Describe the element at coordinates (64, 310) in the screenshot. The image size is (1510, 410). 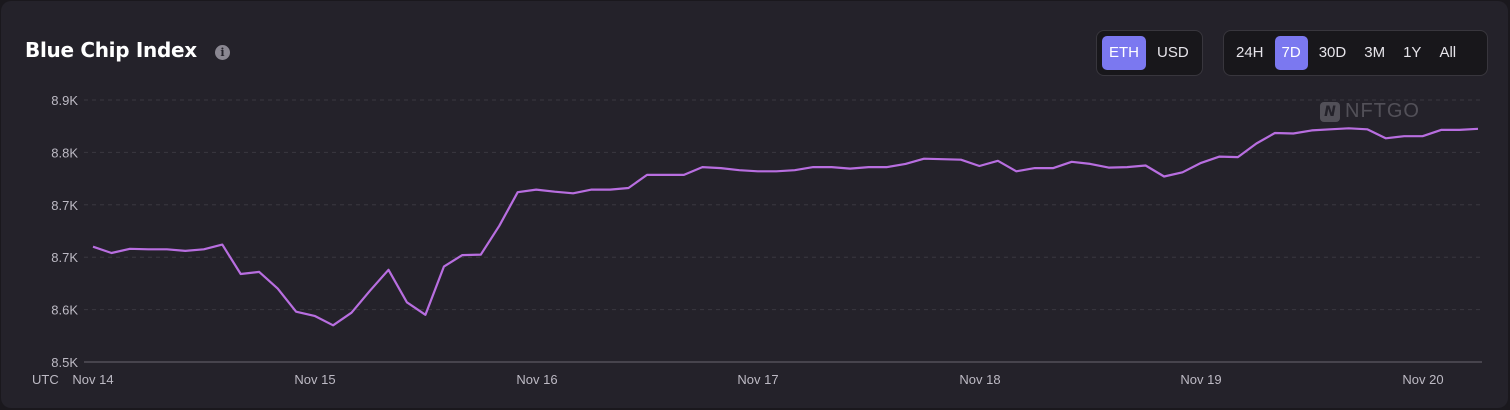
I see `y-tick-label: 8.6K` at that location.